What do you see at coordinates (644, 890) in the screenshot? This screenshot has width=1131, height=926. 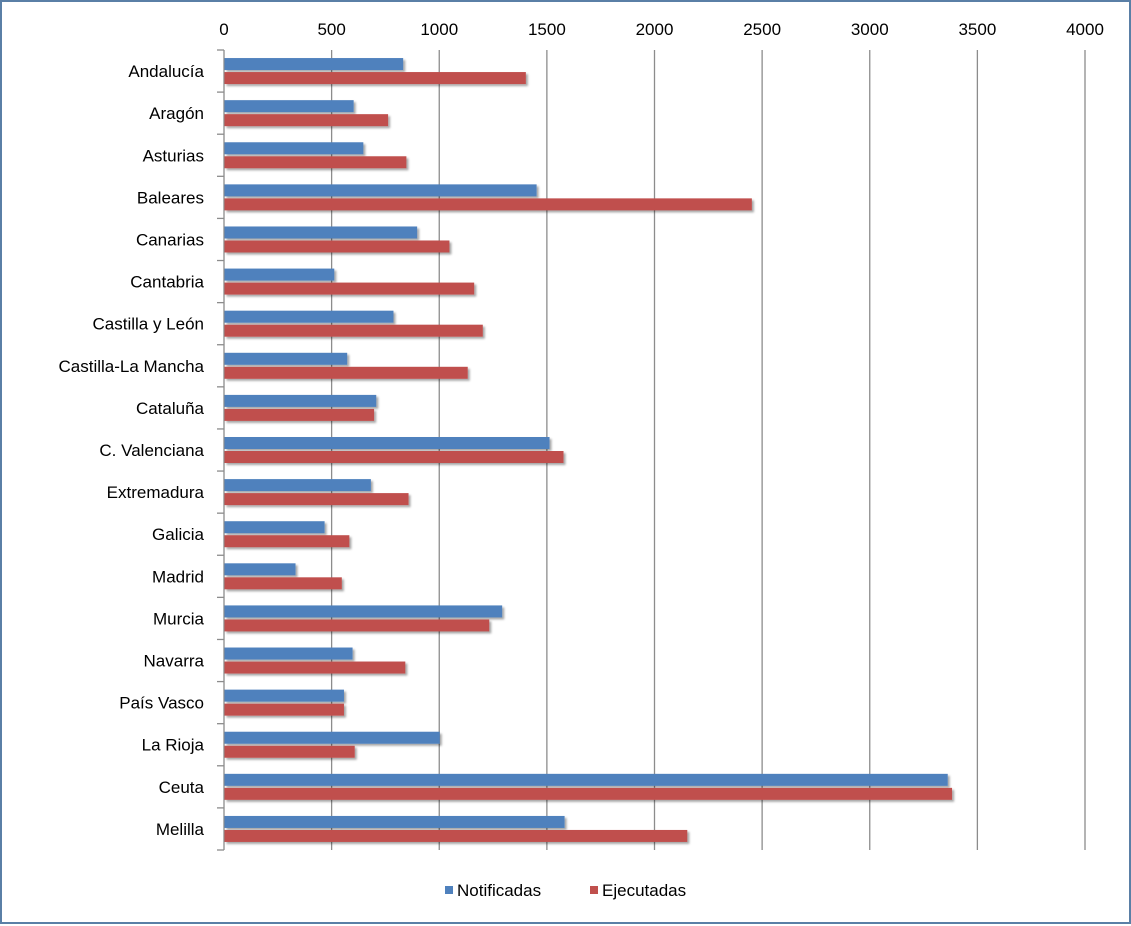 I see `legend-label-ejecutadas: Ejecutadas` at bounding box center [644, 890].